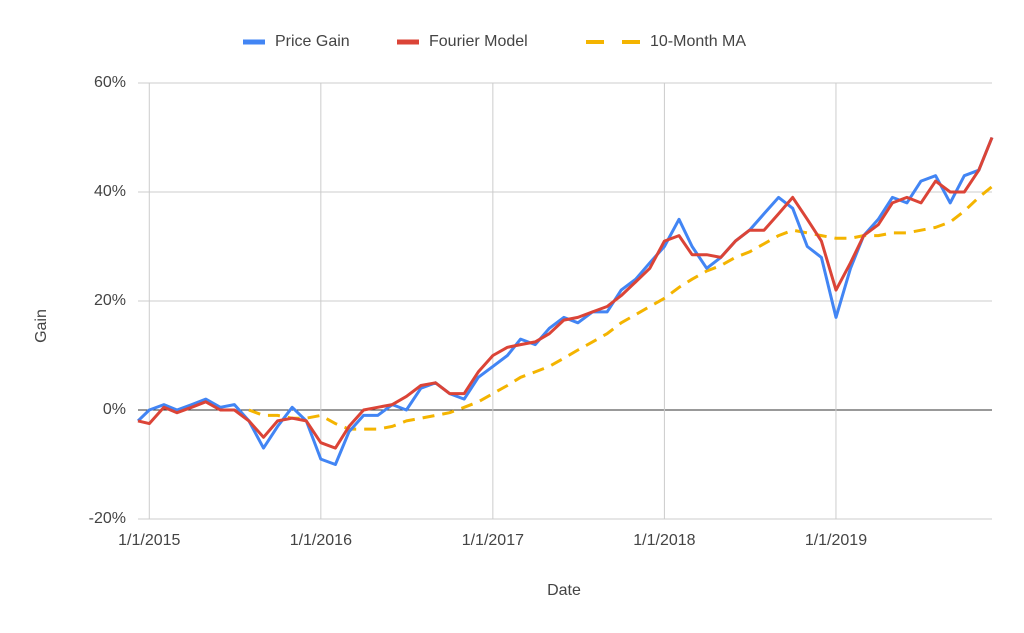 This screenshot has width=1024, height=633. Describe the element at coordinates (312, 41) in the screenshot. I see `legend-label: Price Gain` at that location.